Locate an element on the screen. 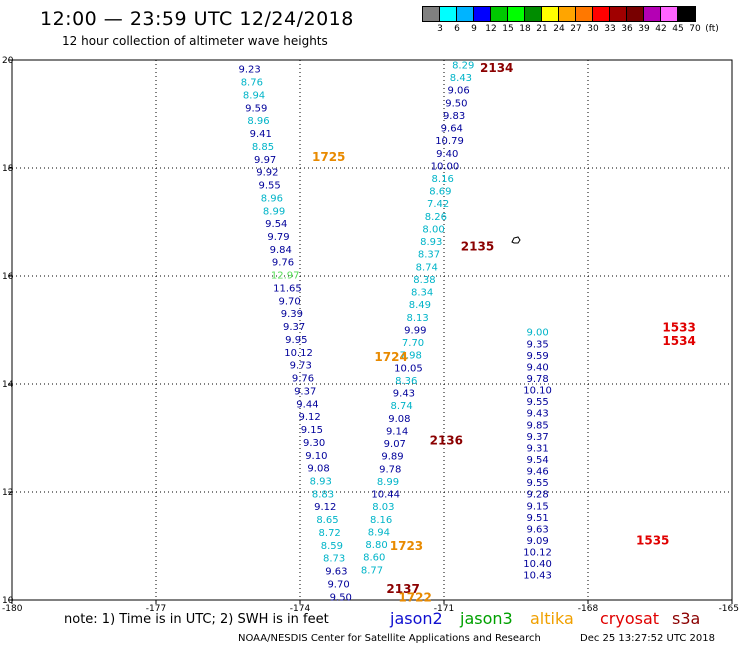 The image size is (740, 650). wave-height-value: 8.49 is located at coordinates (420, 305).